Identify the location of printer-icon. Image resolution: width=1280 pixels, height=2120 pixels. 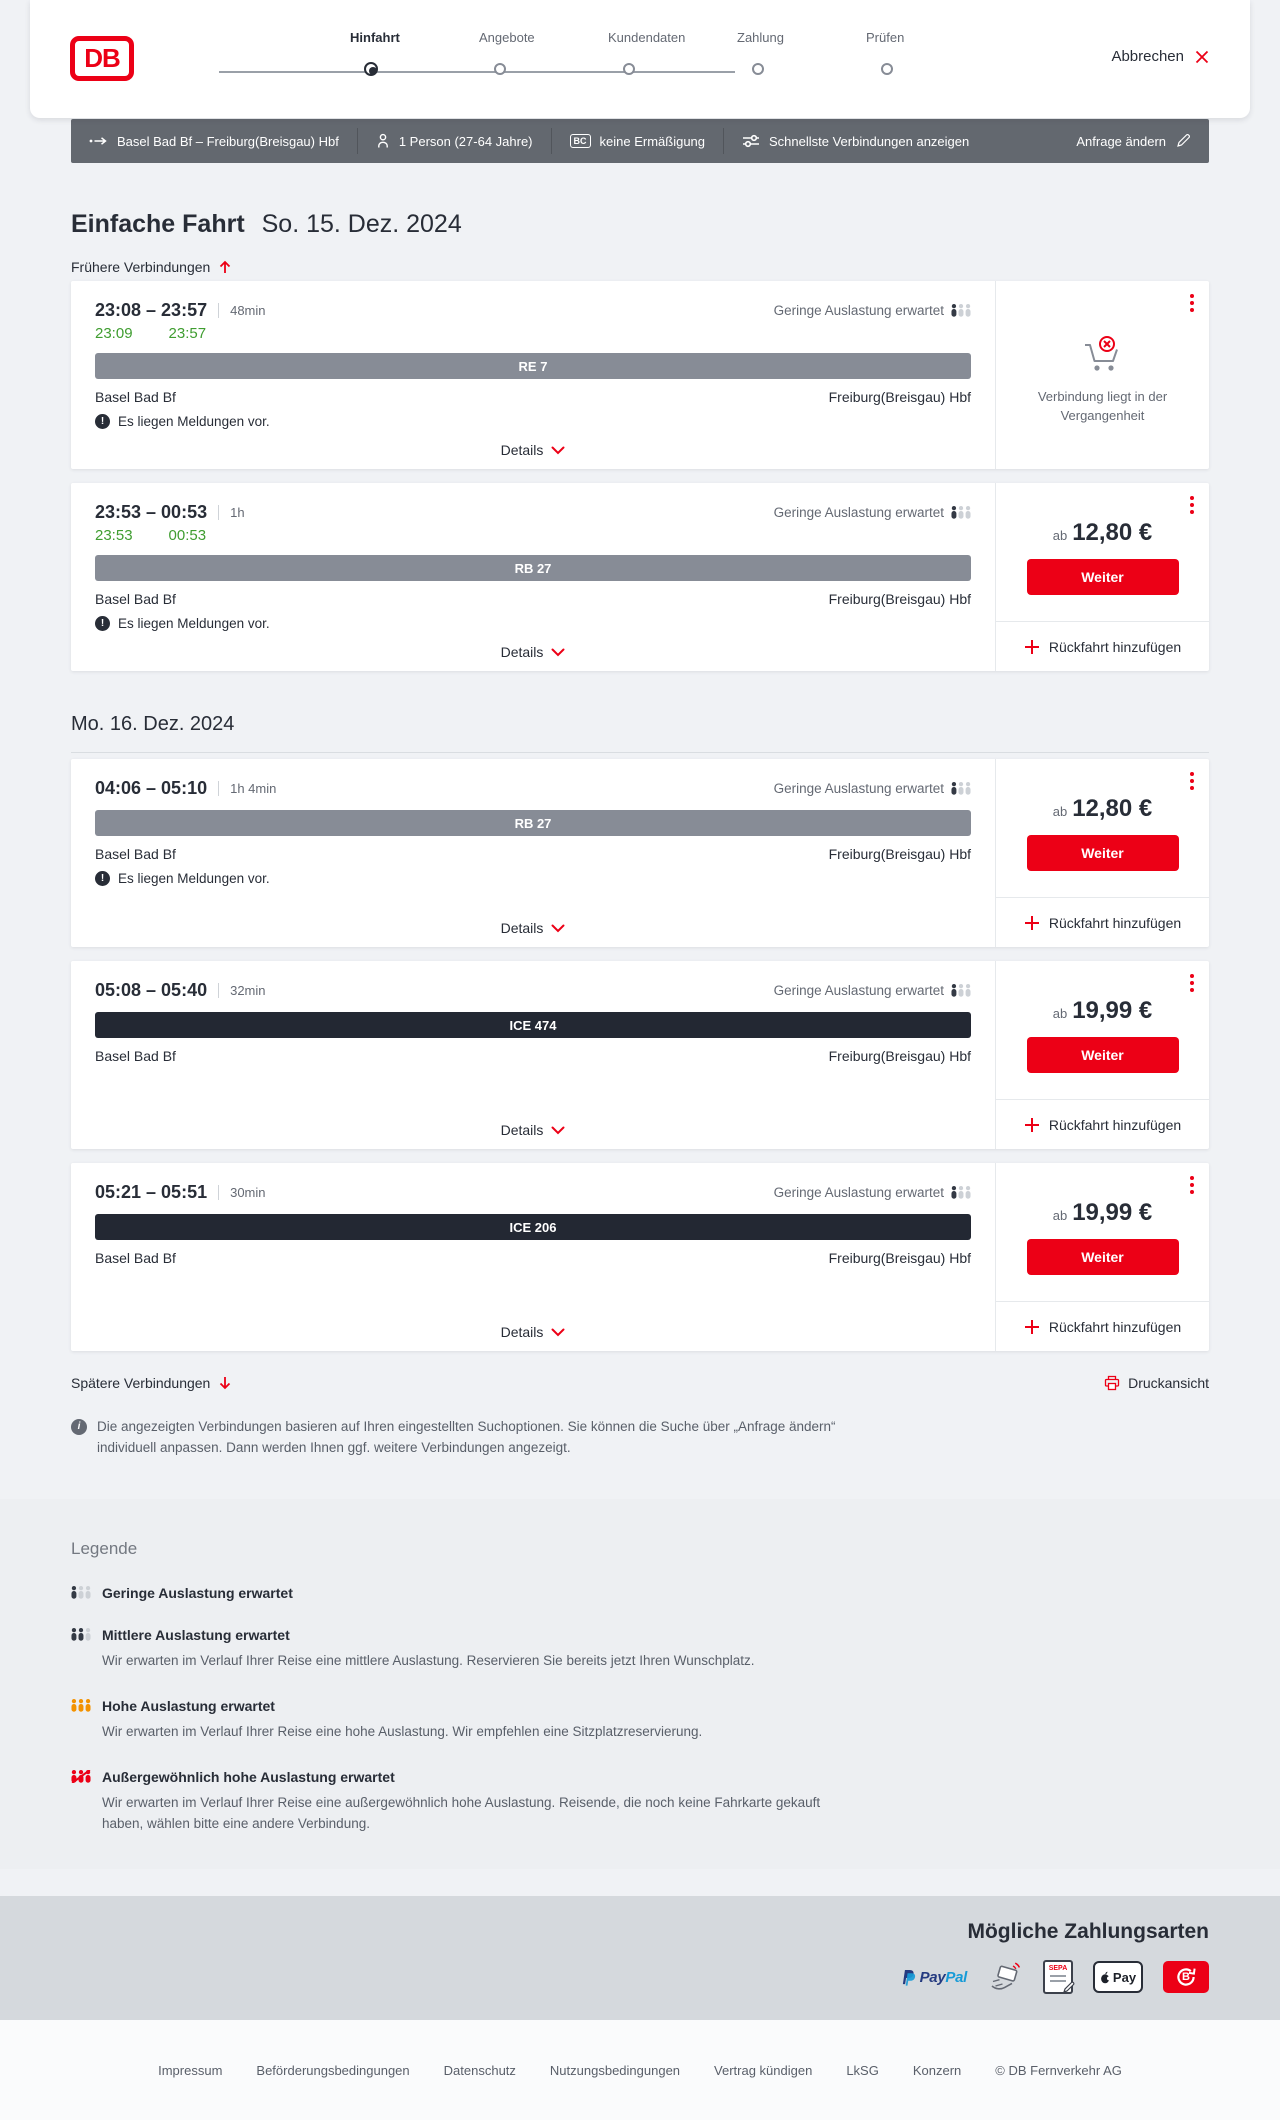
(1112, 1383).